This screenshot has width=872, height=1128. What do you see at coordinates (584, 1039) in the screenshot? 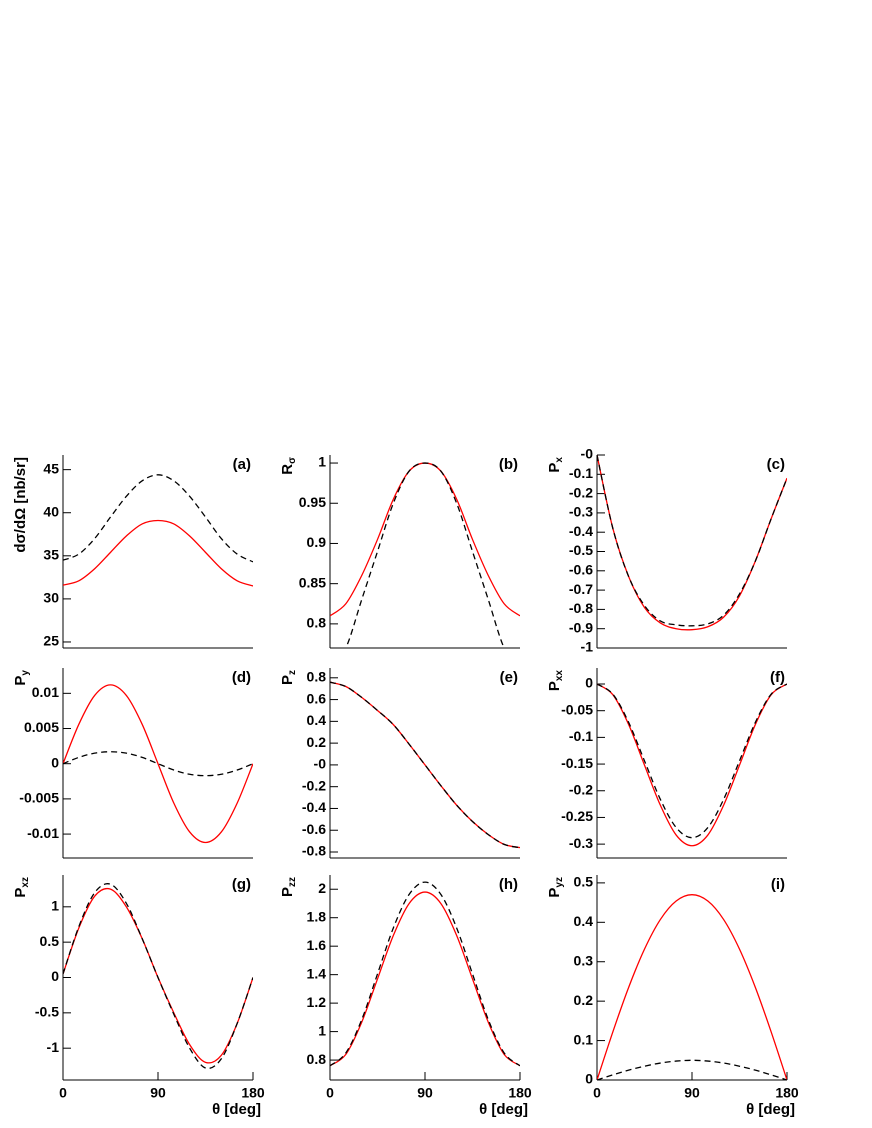
I see `y-tick-label: 0.1` at bounding box center [584, 1039].